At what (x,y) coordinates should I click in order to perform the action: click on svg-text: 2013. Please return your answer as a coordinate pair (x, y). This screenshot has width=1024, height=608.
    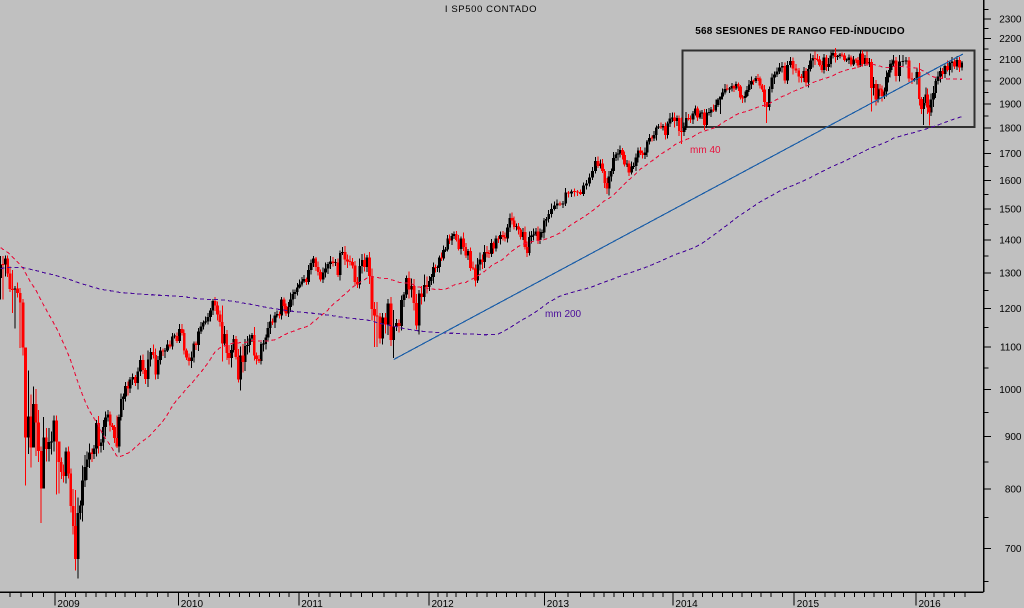
    Looking at the image, I should click on (558, 603).